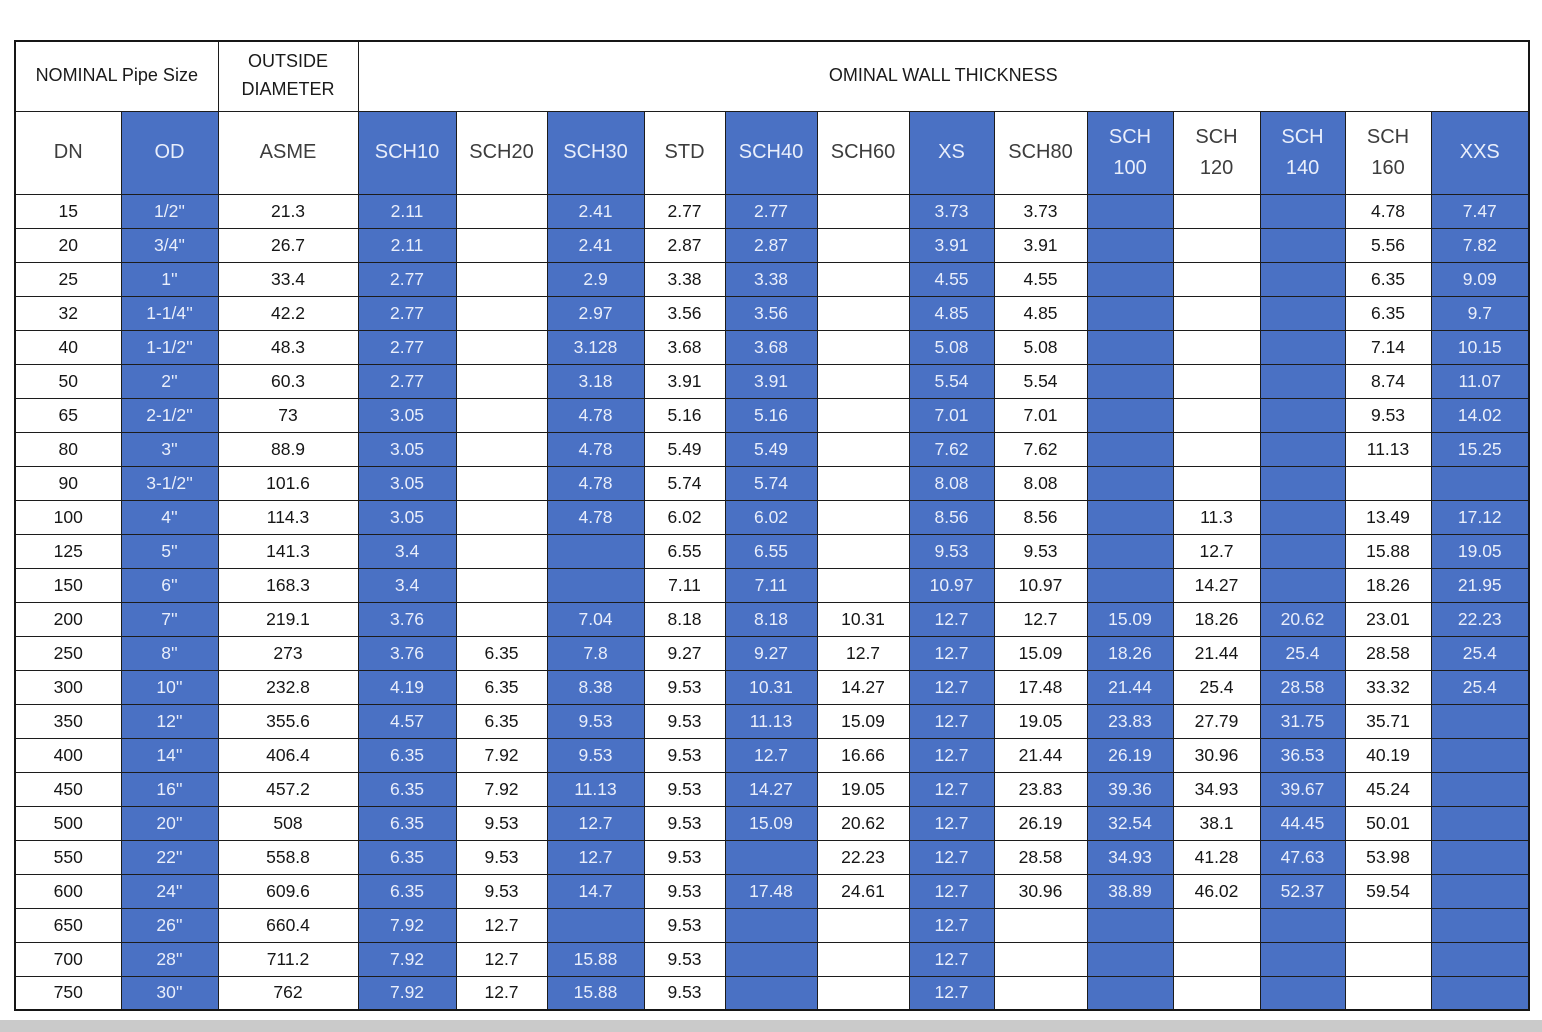 The width and height of the screenshot is (1542, 1032). I want to click on cell-sch40: 10.31, so click(771, 687).